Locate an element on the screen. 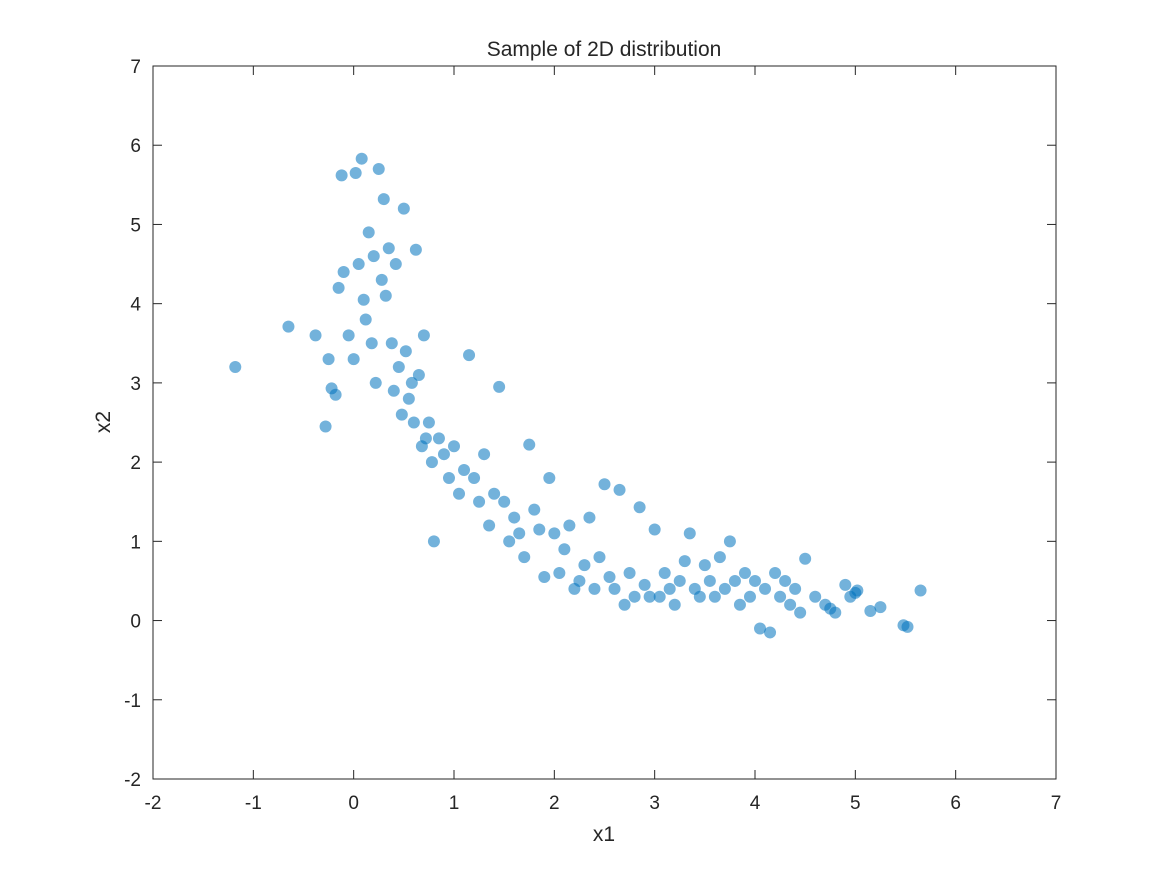 Image resolution: width=1167 pixels, height=880 pixels. x-tick-label: 6 is located at coordinates (955, 803).